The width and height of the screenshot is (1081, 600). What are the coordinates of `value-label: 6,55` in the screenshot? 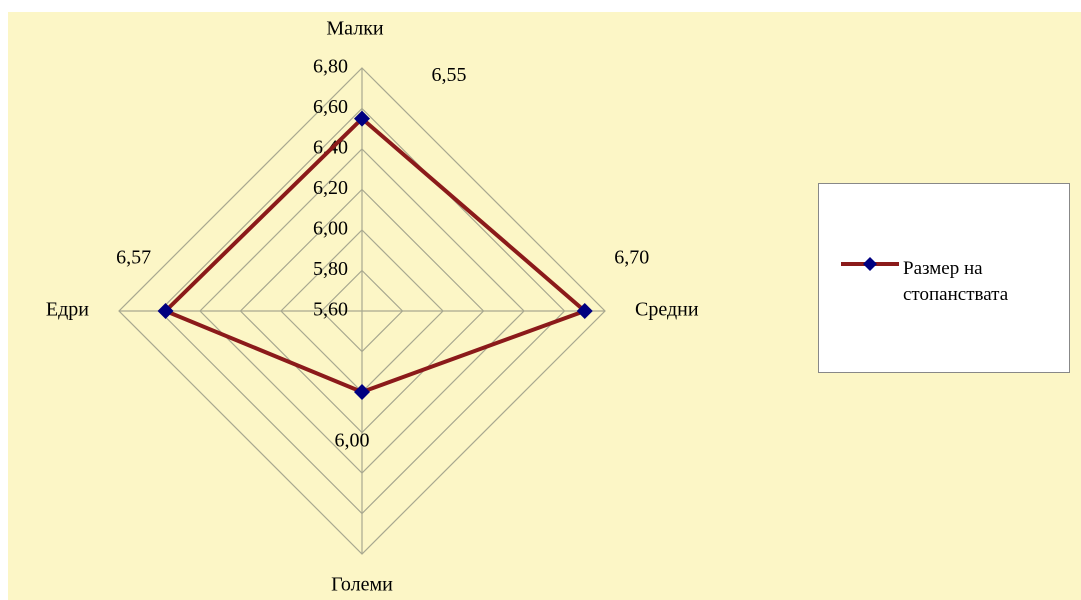 It's located at (449, 75).